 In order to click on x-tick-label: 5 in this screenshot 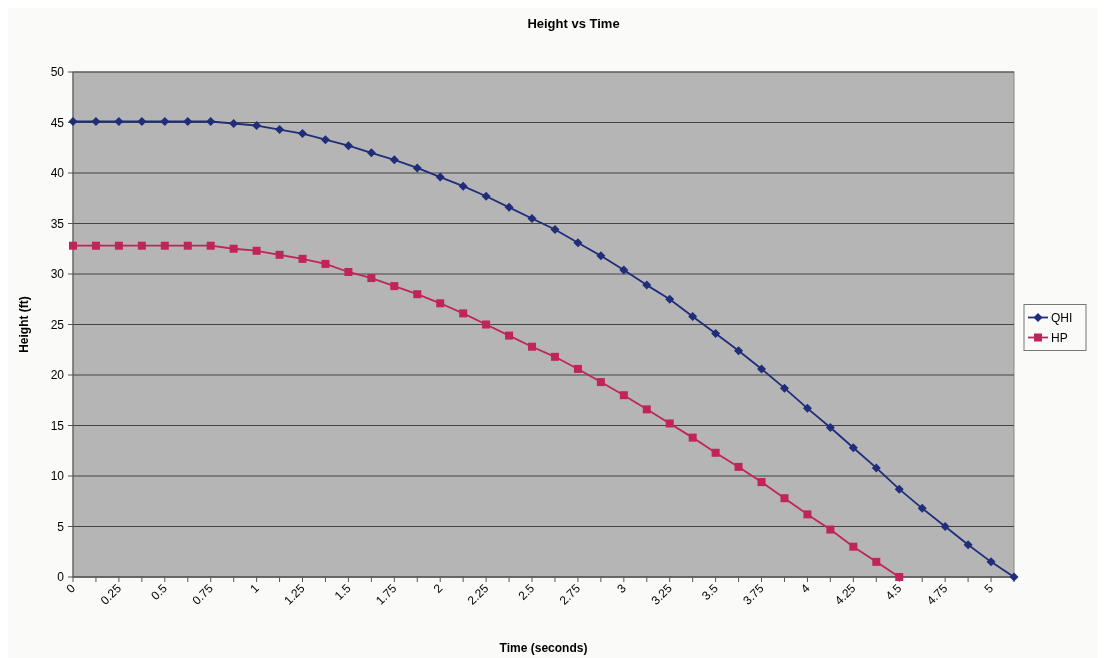, I will do `click(989, 588)`.